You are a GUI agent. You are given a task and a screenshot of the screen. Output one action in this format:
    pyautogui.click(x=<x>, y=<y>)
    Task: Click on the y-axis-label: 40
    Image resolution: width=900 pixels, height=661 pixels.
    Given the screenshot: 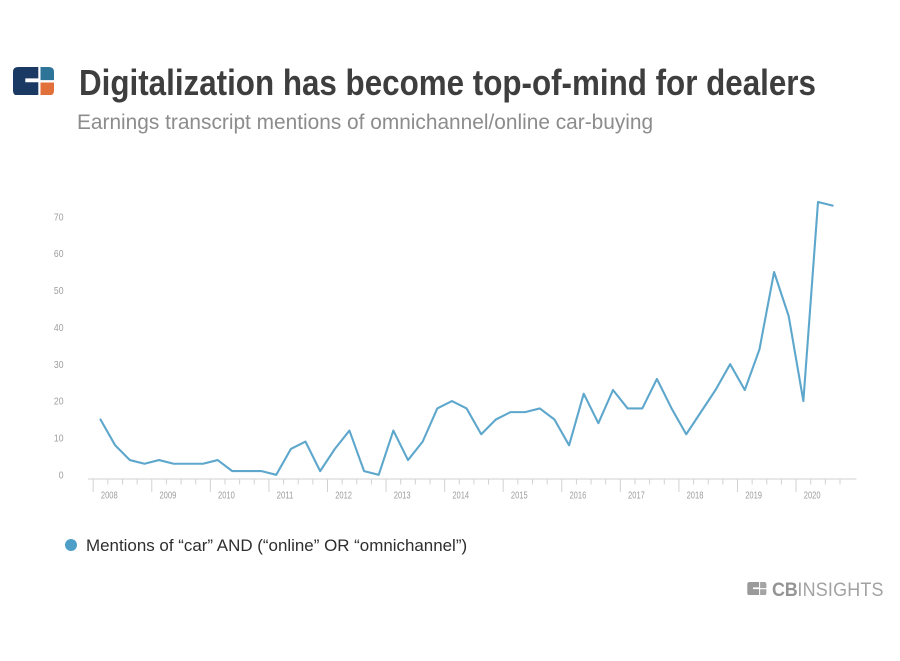 What is the action you would take?
    pyautogui.click(x=59, y=328)
    